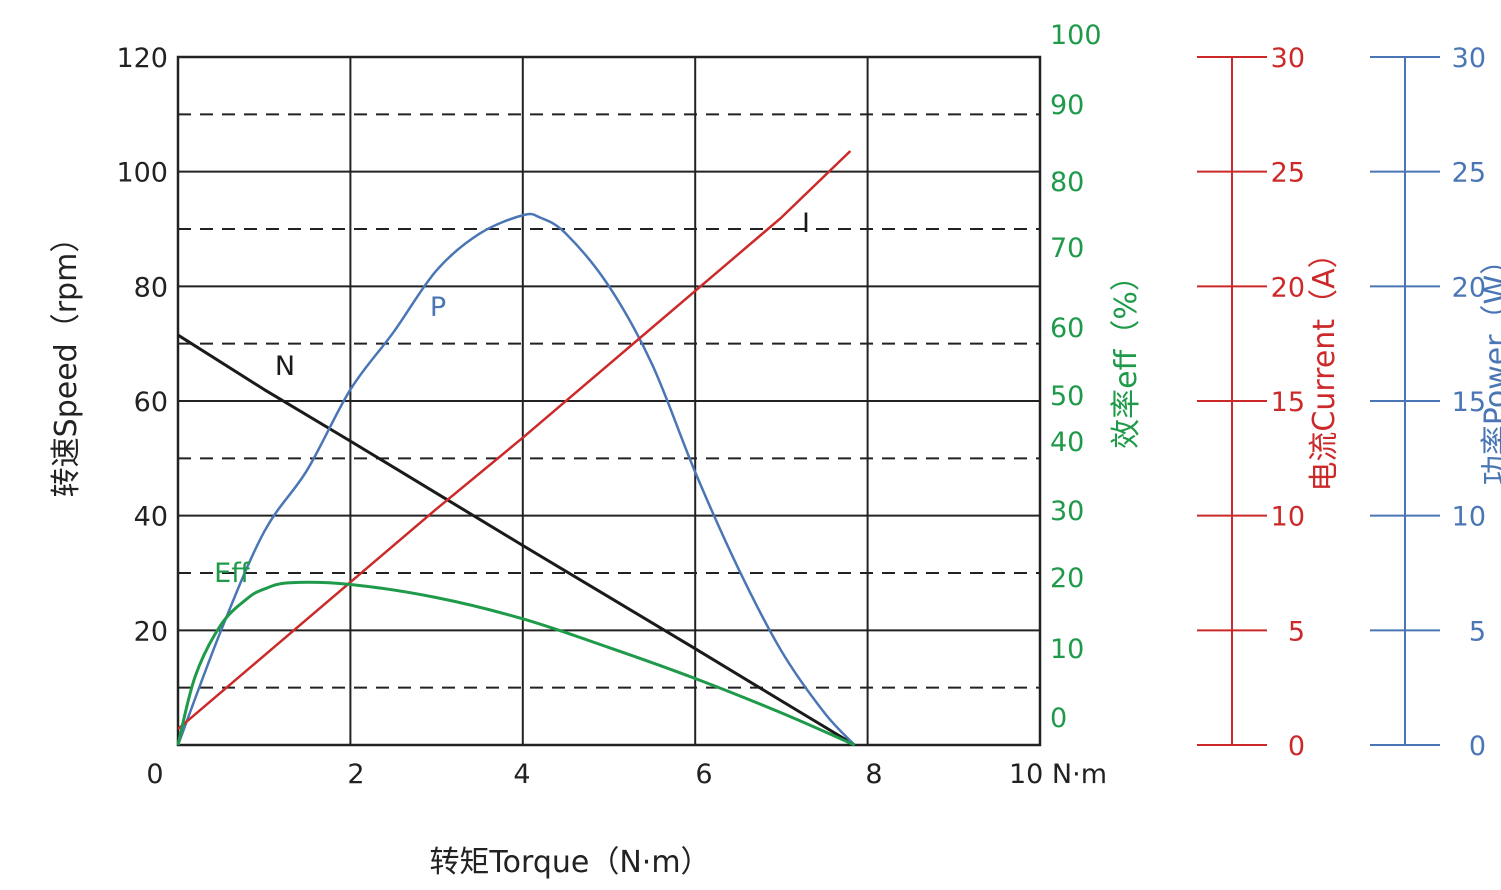 The image size is (1501, 890). What do you see at coordinates (703, 774) in the screenshot?
I see `x-tick: 6` at bounding box center [703, 774].